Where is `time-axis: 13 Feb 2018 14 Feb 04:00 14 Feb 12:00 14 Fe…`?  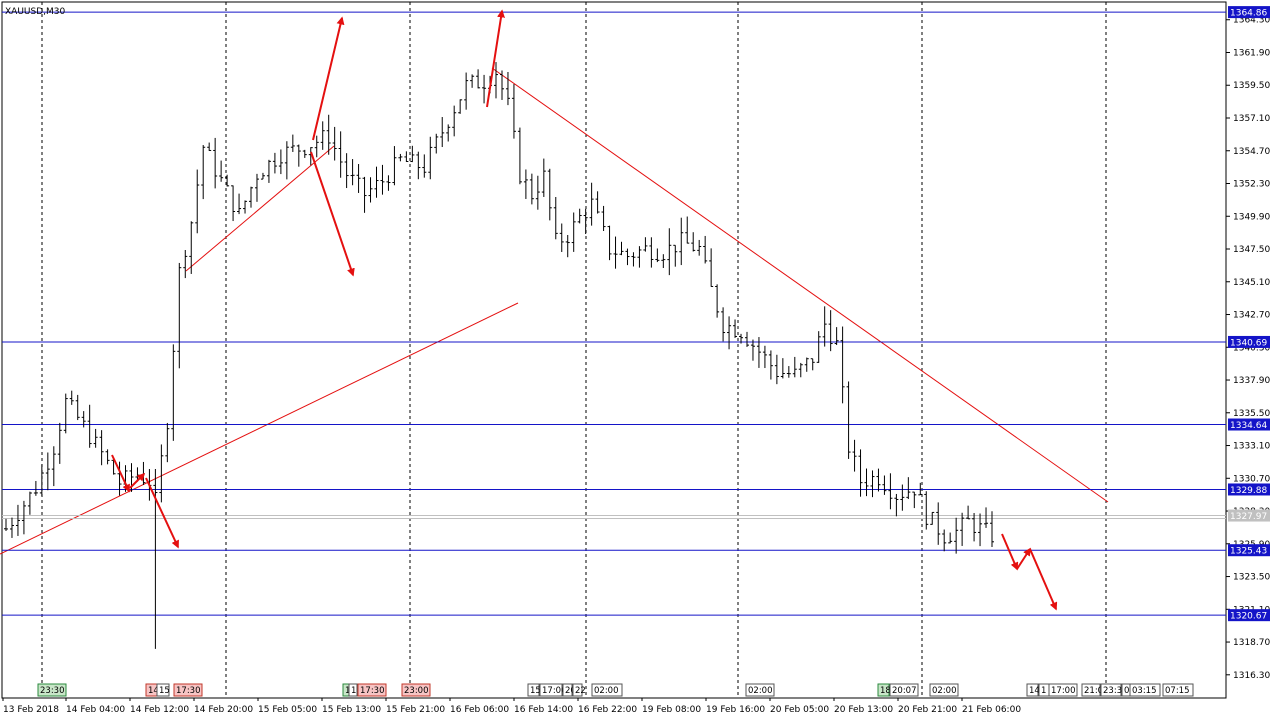 time-axis: 13 Feb 2018 14 Feb 04:00 14 Feb 12:00 14 Fe… is located at coordinates (511, 706).